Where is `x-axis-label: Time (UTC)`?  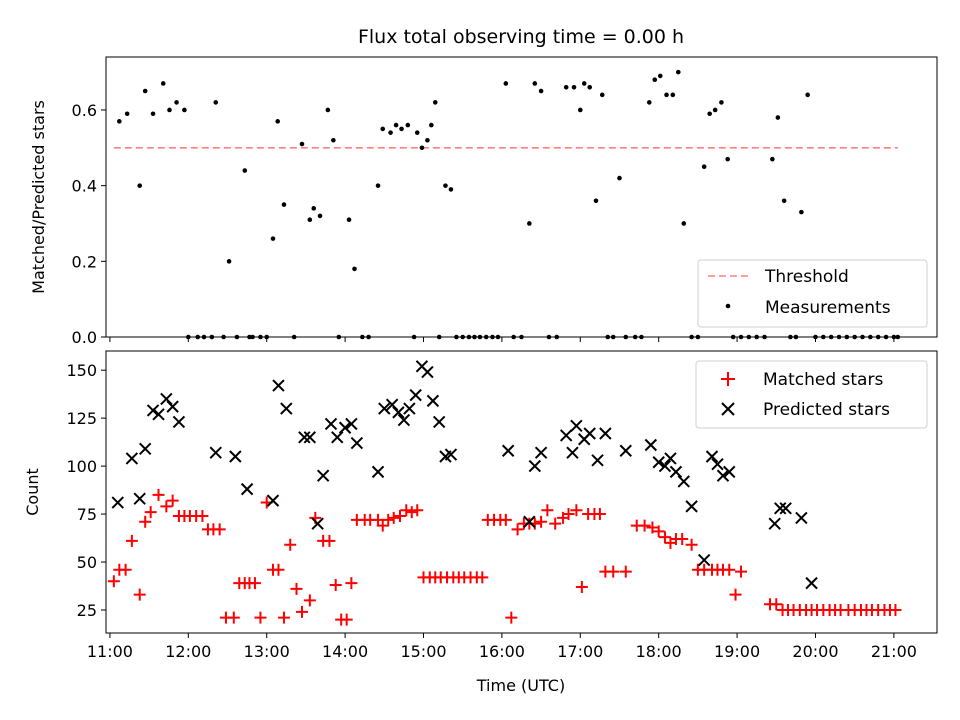
x-axis-label: Time (UTC) is located at coordinates (520, 685).